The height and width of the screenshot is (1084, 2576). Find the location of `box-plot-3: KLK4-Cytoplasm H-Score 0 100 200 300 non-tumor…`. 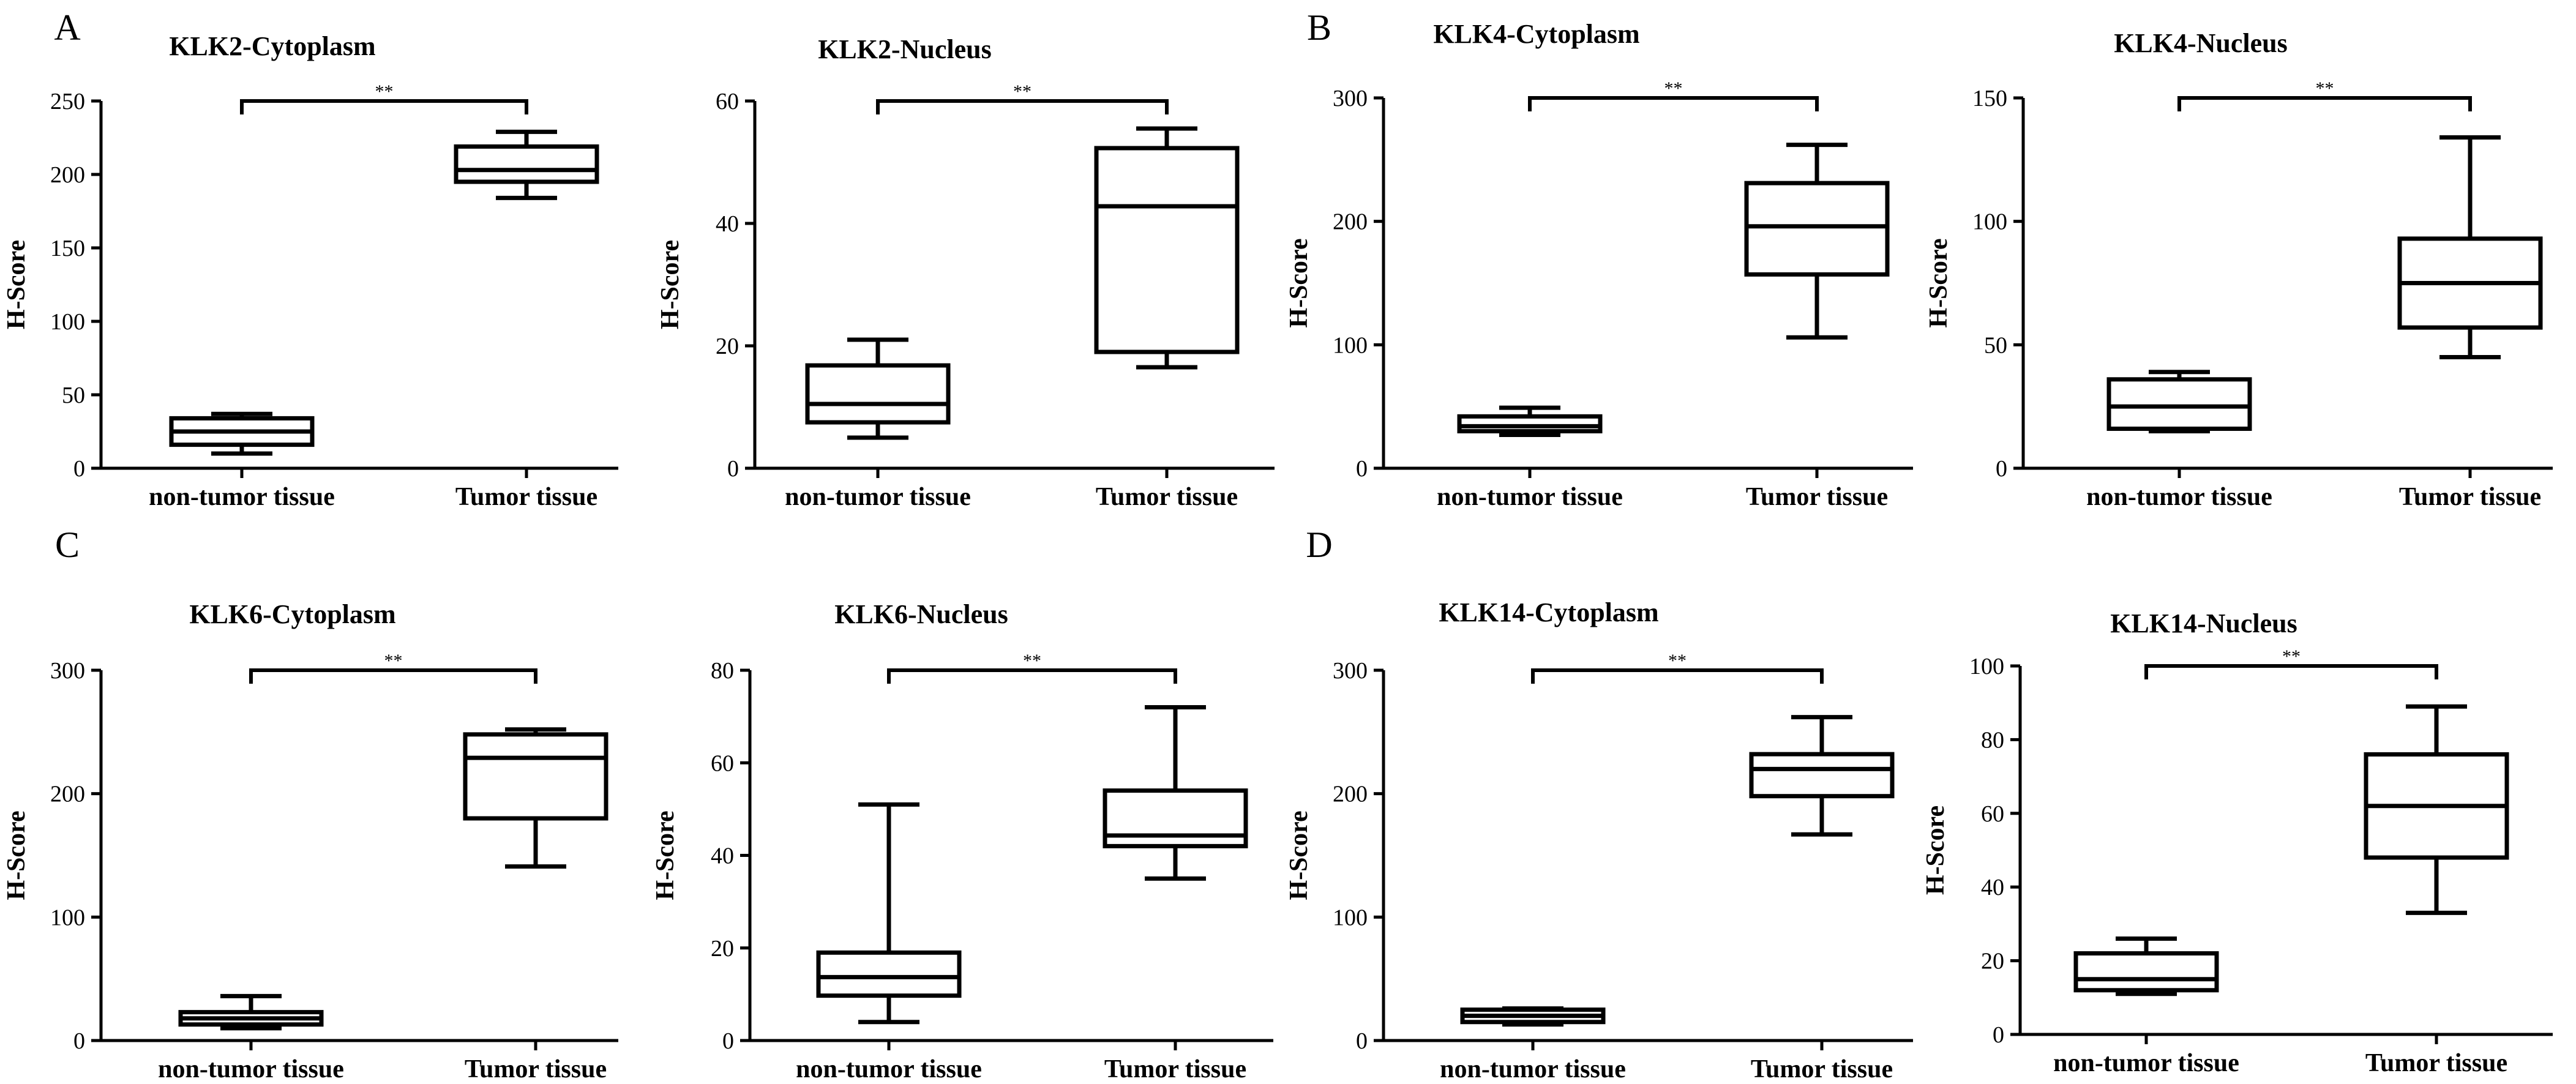

box-plot-3: KLK4-Cytoplasm H-Score 0 100 200 300 non-tumor… is located at coordinates (1599, 265).